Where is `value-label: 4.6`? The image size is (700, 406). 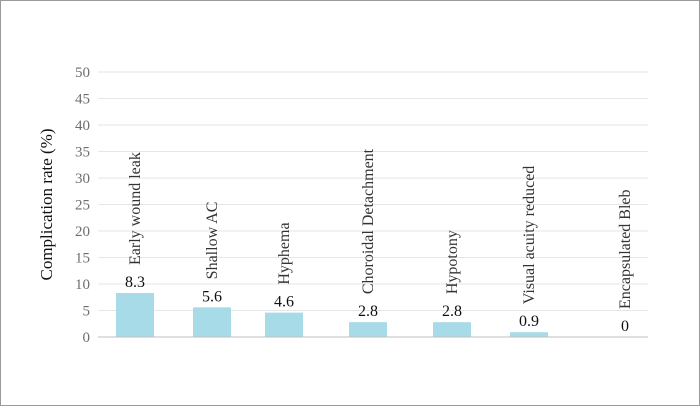 value-label: 4.6 is located at coordinates (284, 302).